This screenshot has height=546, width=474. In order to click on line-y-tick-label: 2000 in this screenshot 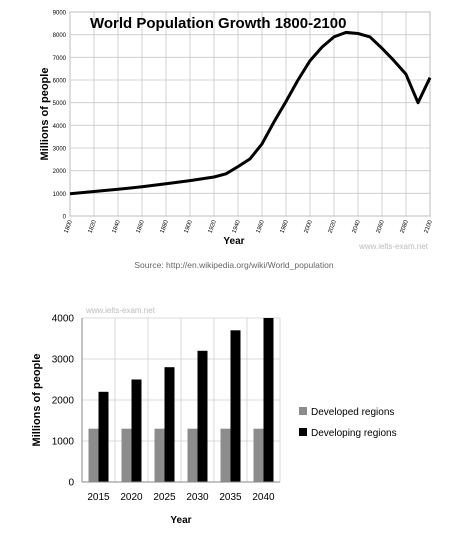, I will do `click(60, 172)`.